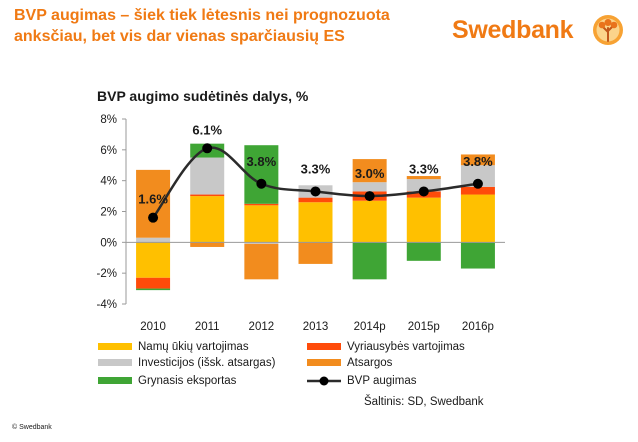 The width and height of the screenshot is (638, 442). What do you see at coordinates (108, 213) in the screenshot?
I see `y-tick-label: 2%` at bounding box center [108, 213].